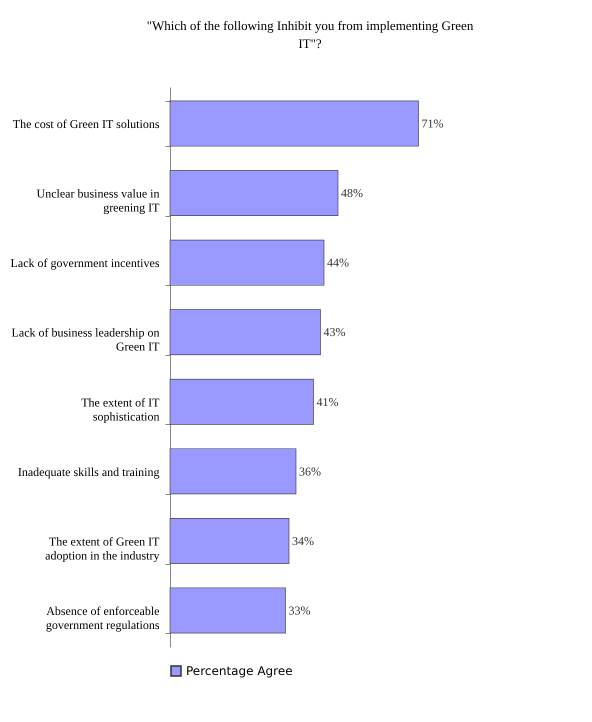 The image size is (592, 722). What do you see at coordinates (103, 618) in the screenshot?
I see `y-tick-label: Absence of enforceable government regulations` at bounding box center [103, 618].